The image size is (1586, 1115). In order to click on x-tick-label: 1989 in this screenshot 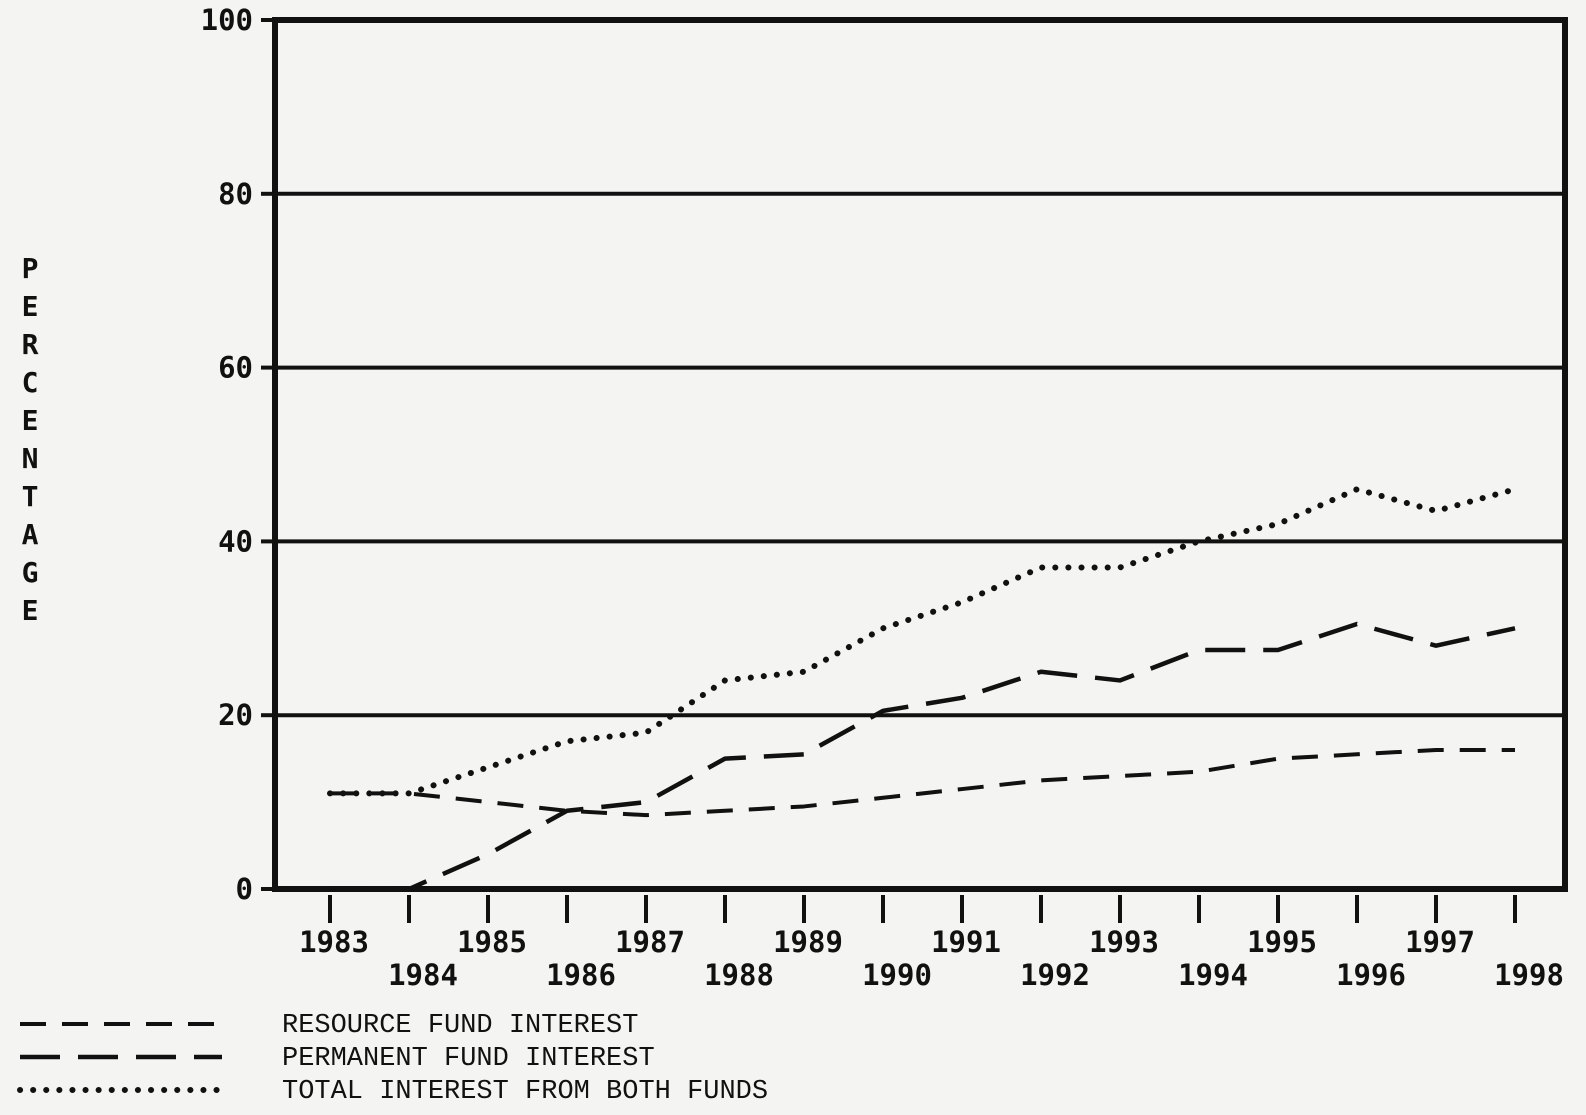, I will do `click(808, 942)`.